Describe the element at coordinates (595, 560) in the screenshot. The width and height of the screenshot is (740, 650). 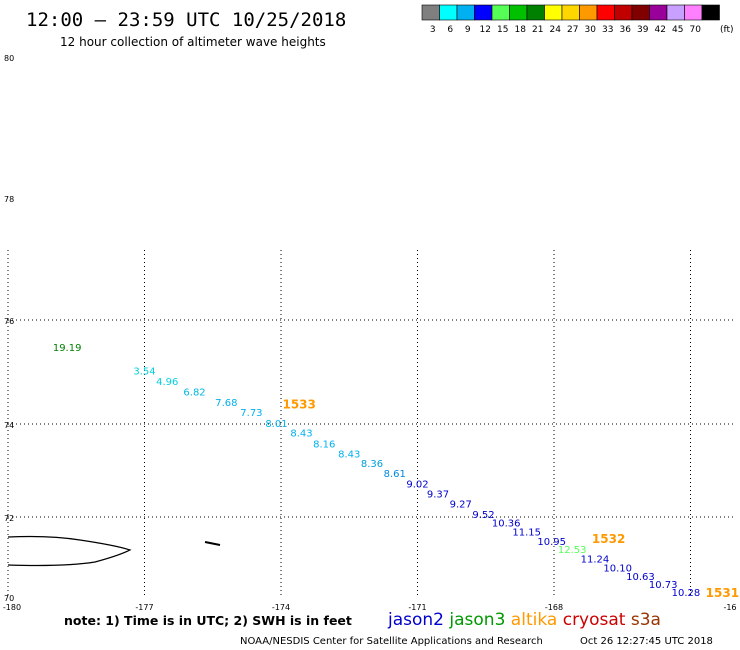
I see `swh-value-label: 11.24` at that location.